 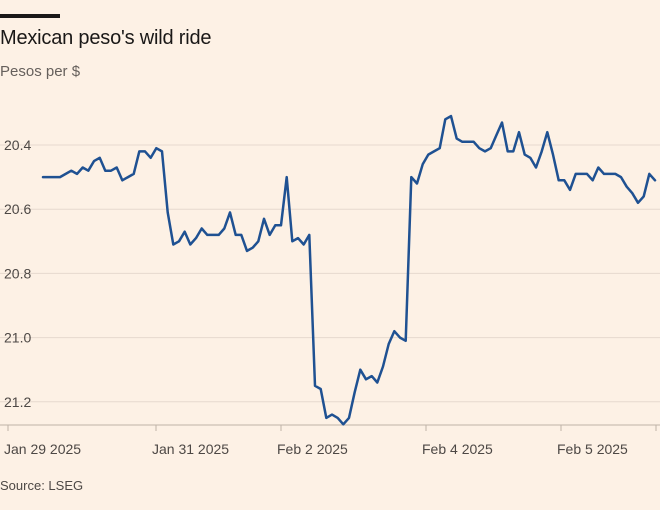 What do you see at coordinates (40, 71) in the screenshot?
I see `chart-subtitle: Pesos per $` at bounding box center [40, 71].